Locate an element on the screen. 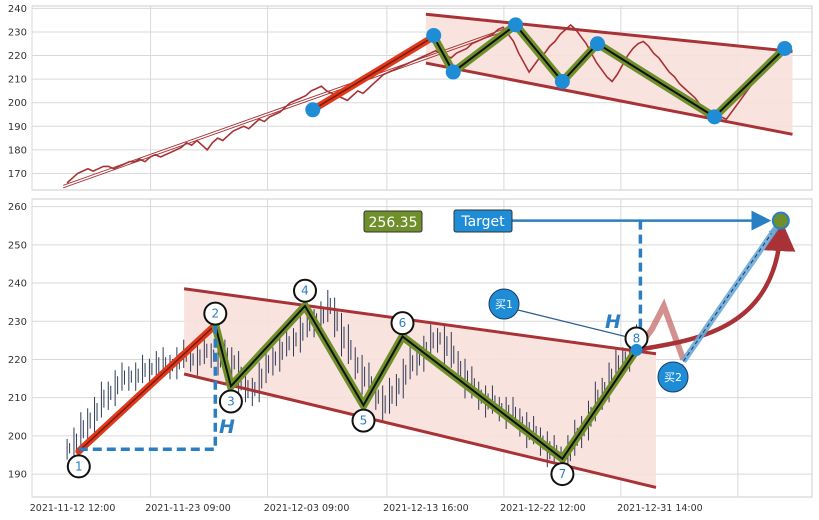 The width and height of the screenshot is (819, 520). main-y-axis: 190 200 210 220 230 240 250 260 is located at coordinates (17, 341).